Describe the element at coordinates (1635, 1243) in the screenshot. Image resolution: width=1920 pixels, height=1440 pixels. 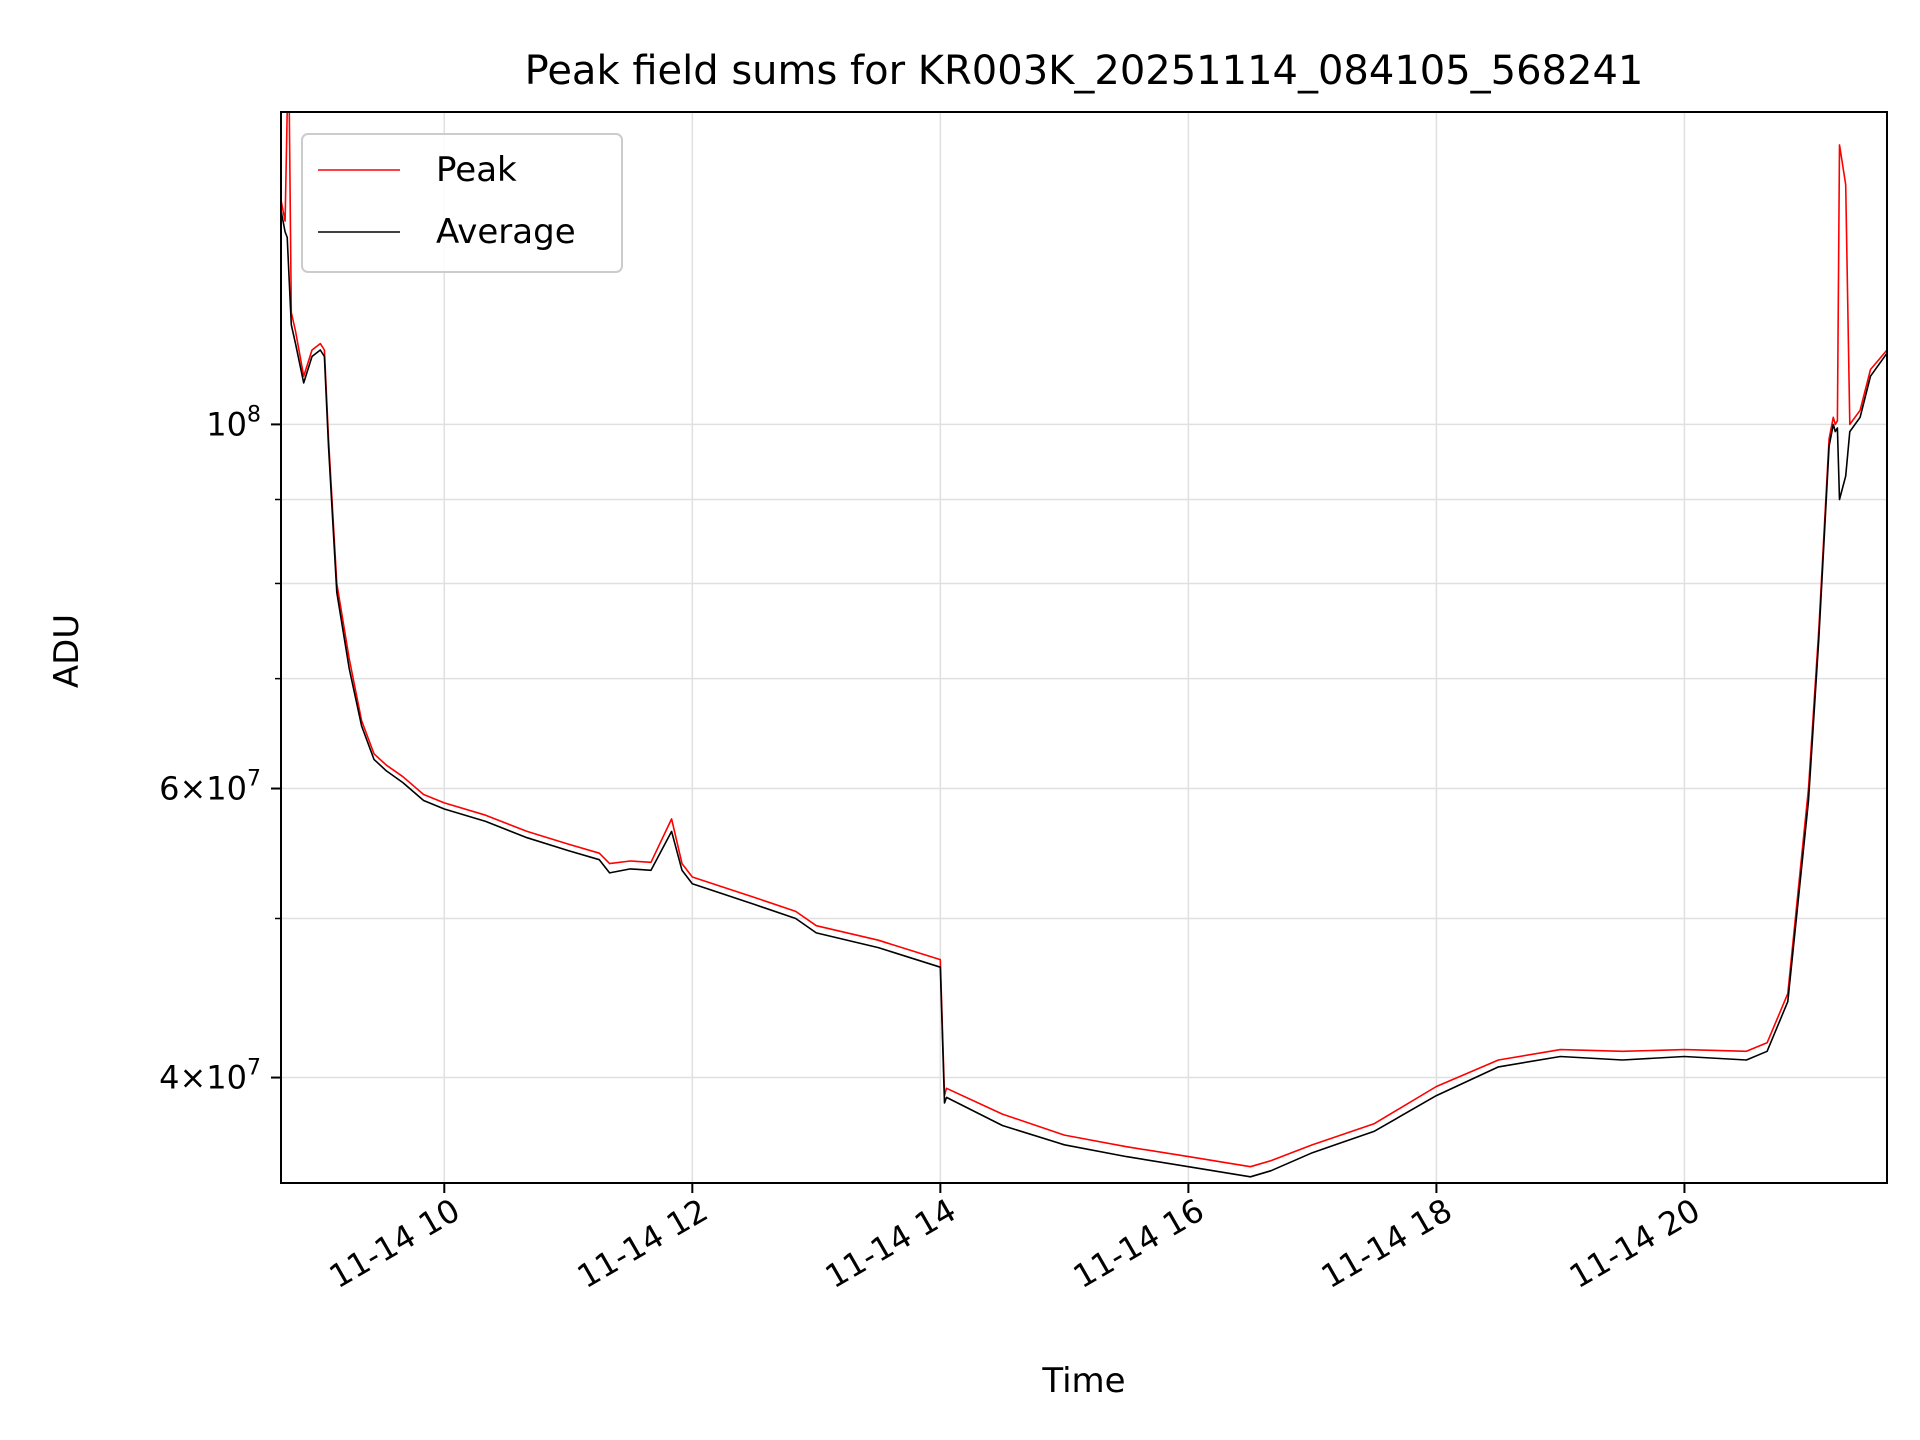
I see `x-tick-label: 11-14 20` at that location.